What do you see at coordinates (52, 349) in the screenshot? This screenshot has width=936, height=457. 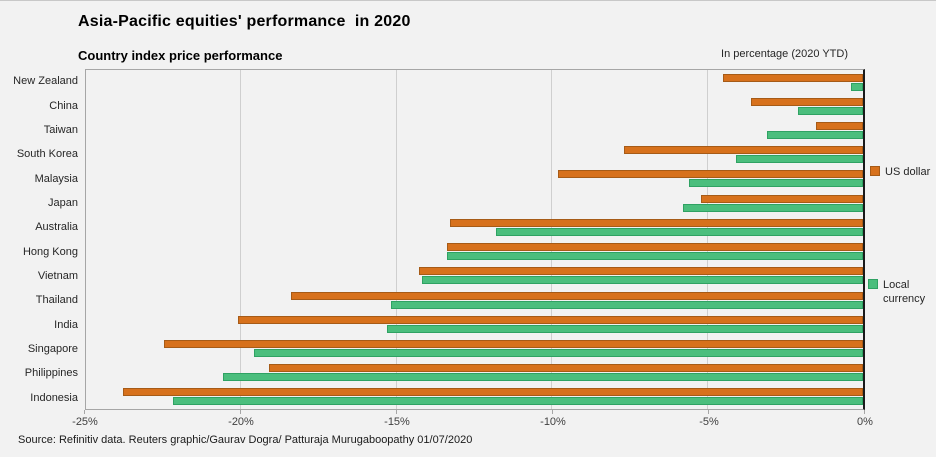 I see `y-axis-label: Singapore` at bounding box center [52, 349].